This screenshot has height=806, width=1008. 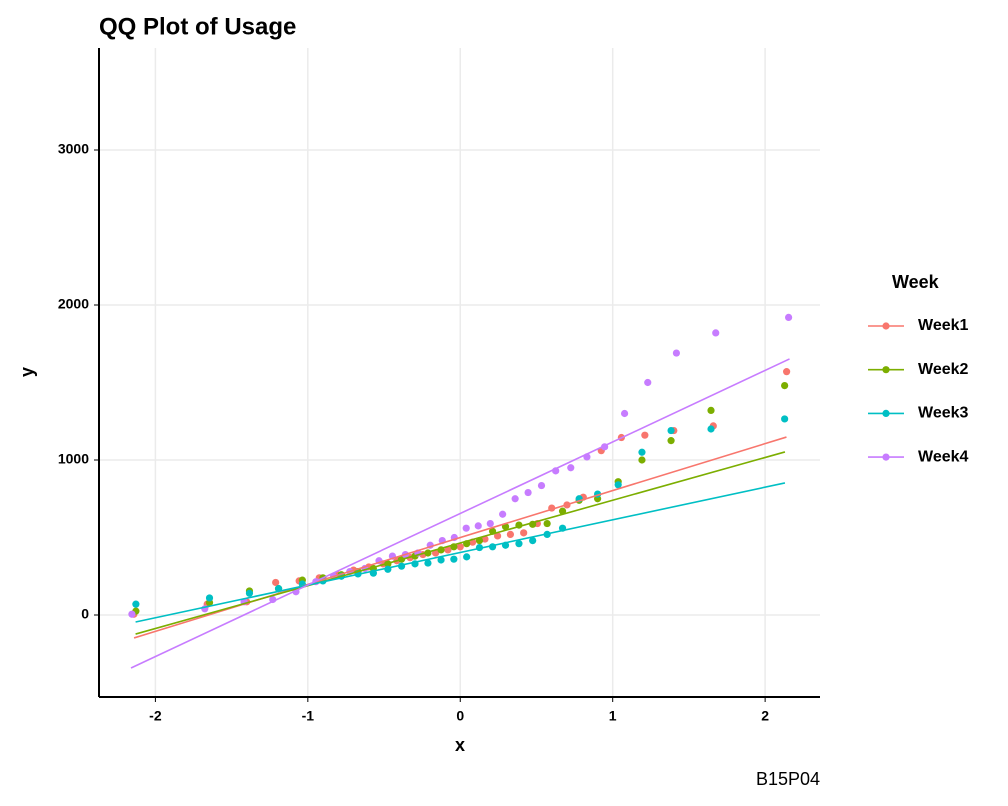 What do you see at coordinates (788, 779) in the screenshot?
I see `caption: B15P04` at bounding box center [788, 779].